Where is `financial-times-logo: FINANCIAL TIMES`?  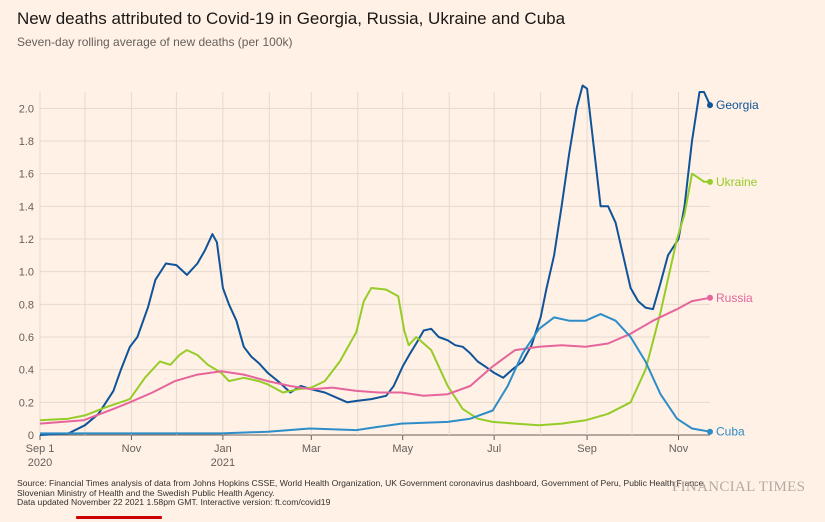
financial-times-logo: FINANCIAL TIMES is located at coordinates (739, 487).